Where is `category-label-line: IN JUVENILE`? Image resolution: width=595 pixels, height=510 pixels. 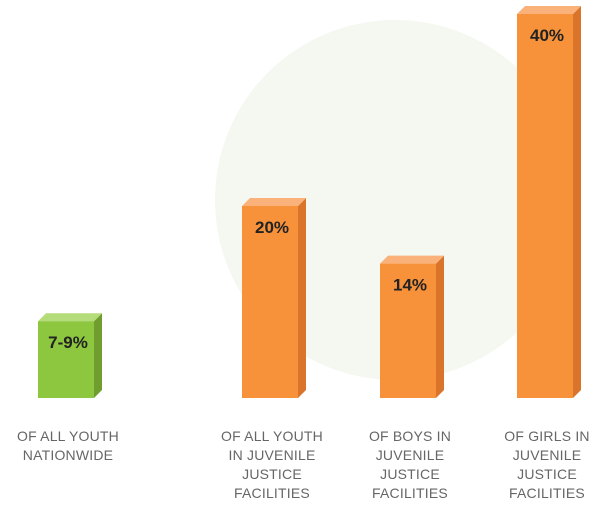 category-label-line: IN JUVENILE is located at coordinates (272, 455).